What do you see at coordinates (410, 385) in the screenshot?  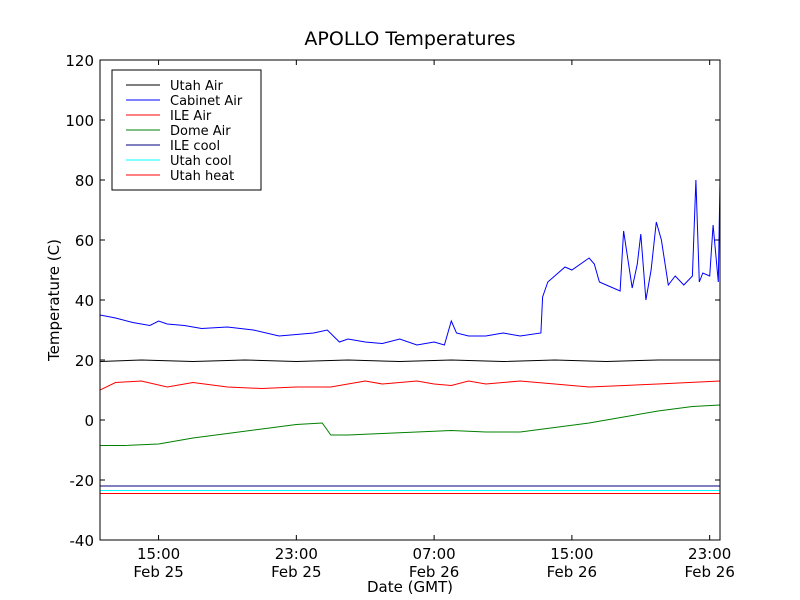 I see `series-line-ile-air` at bounding box center [410, 385].